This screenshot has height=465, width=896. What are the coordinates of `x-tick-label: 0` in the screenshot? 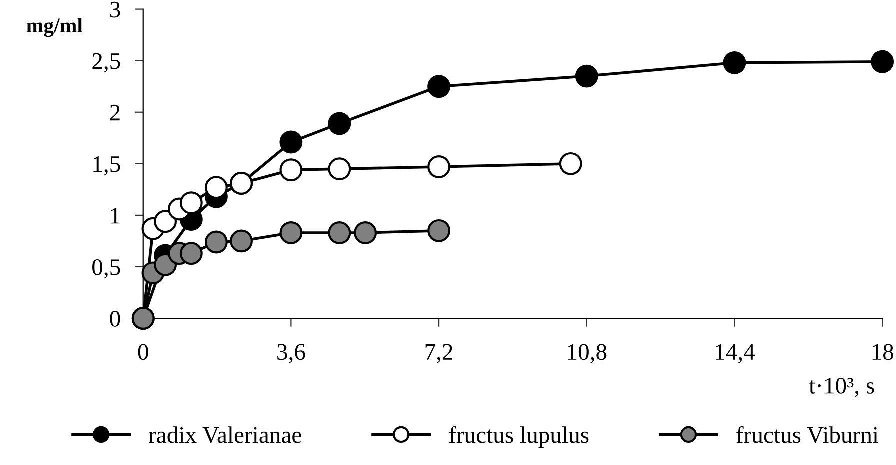 It's located at (143, 352).